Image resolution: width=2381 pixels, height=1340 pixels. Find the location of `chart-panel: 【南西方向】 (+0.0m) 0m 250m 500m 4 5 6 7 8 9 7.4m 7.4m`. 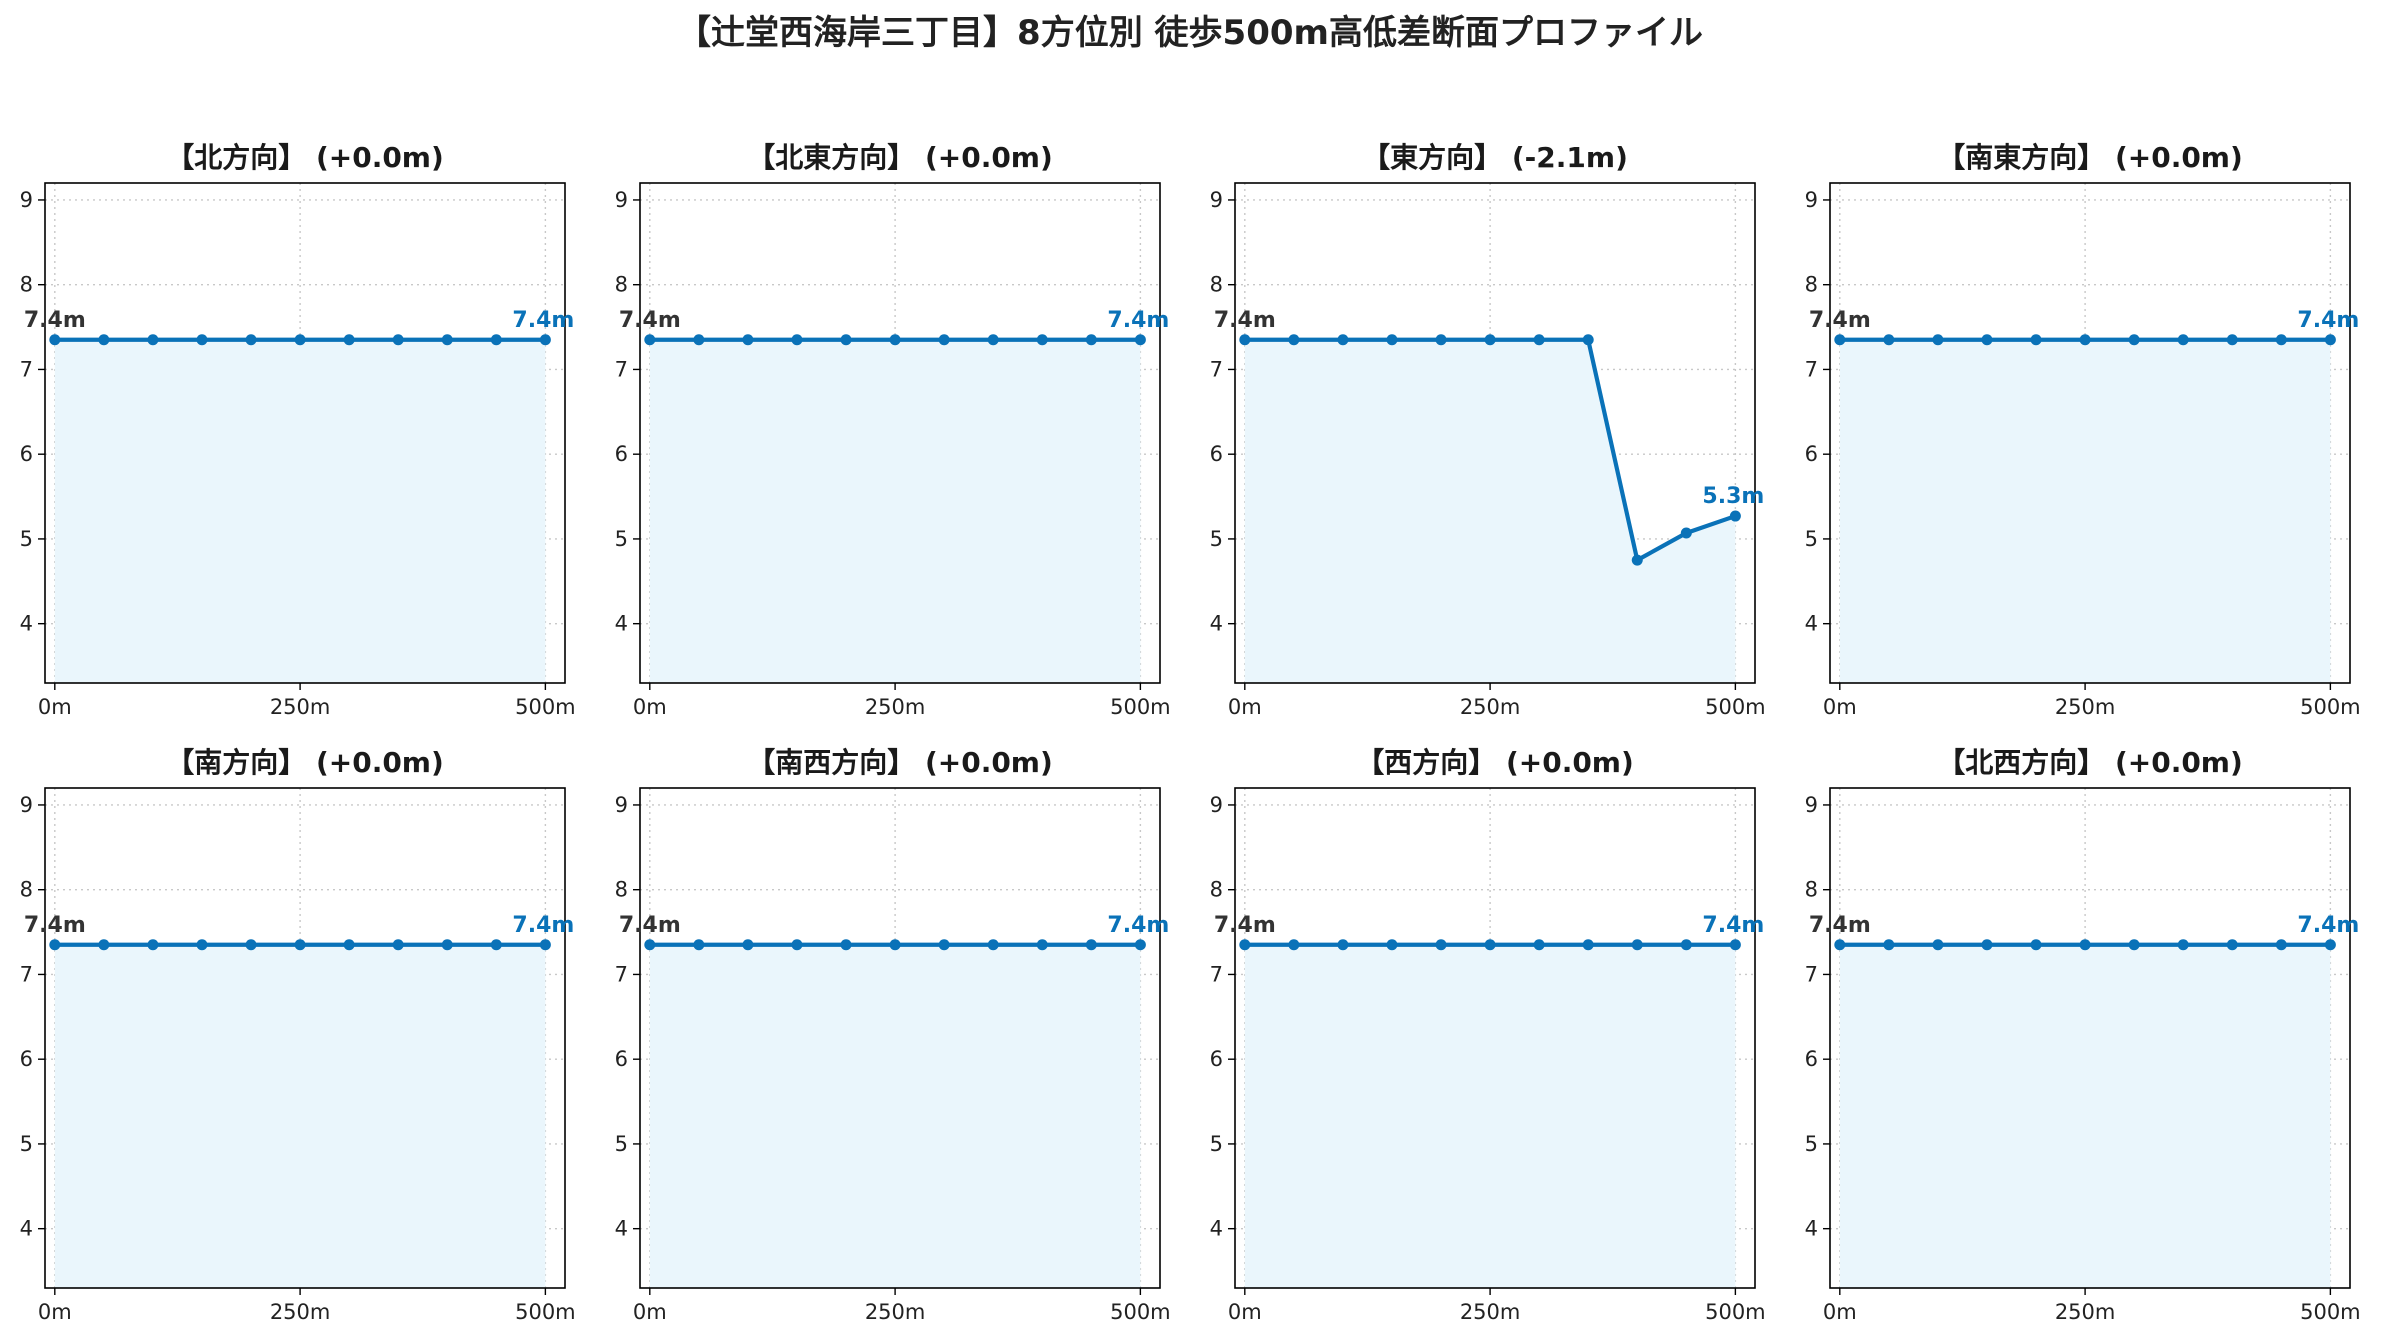

chart-panel: 【南西方向】 (+0.0m) 0m 250m 500m 4 5 6 7 8 9 7.4m 7.4m is located at coordinates (893, 1035).